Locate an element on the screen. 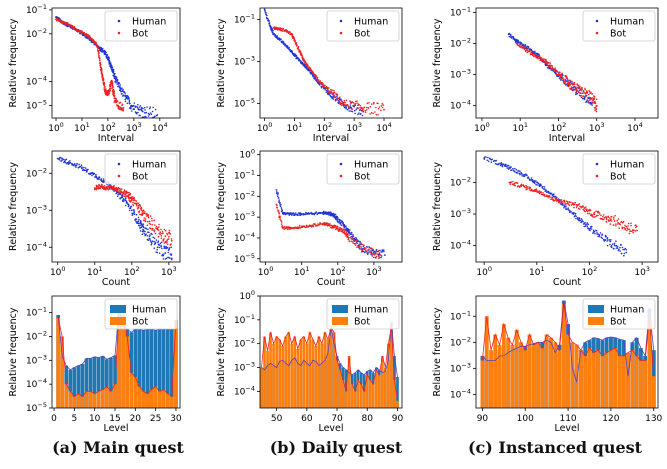 The height and width of the screenshot is (469, 667). x-tick-label: 110 is located at coordinates (567, 419).